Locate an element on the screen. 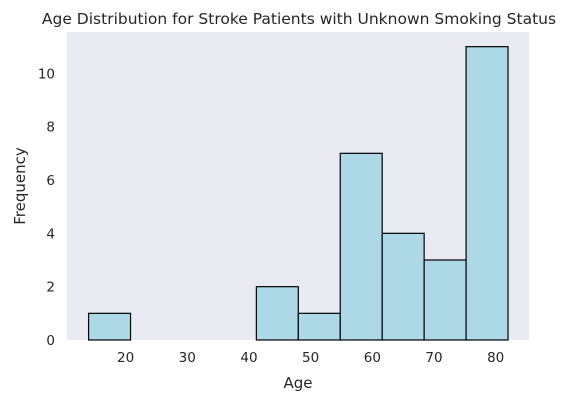 Image resolution: width=584 pixels, height=402 pixels. x-tick-label: 70 is located at coordinates (433, 358).